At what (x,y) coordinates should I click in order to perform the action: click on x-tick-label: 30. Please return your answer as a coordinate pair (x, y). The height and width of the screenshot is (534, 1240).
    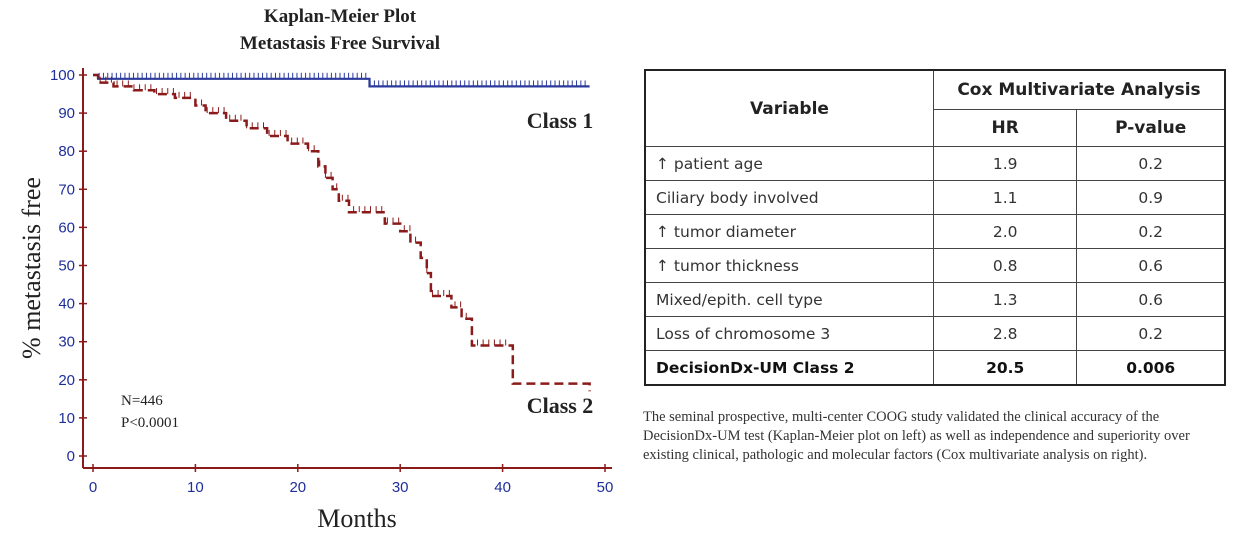
    Looking at the image, I should click on (400, 487).